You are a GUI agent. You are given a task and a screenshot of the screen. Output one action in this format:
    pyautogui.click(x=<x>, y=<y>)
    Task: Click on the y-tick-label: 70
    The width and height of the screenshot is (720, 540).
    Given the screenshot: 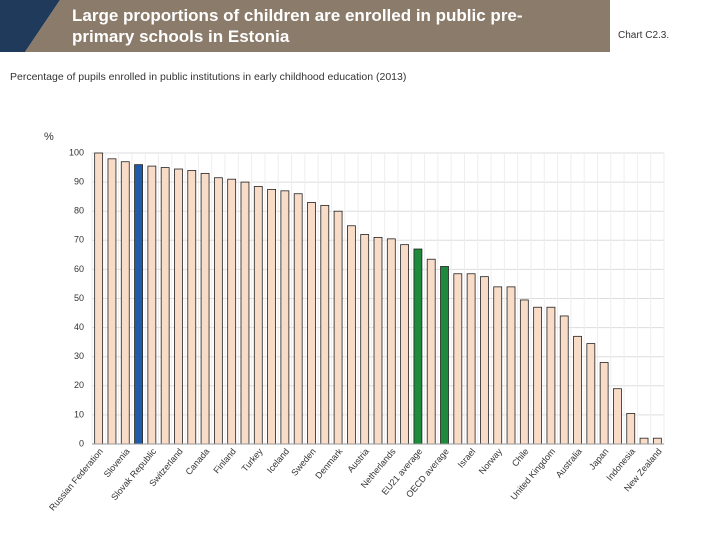 What is the action you would take?
    pyautogui.click(x=79, y=240)
    